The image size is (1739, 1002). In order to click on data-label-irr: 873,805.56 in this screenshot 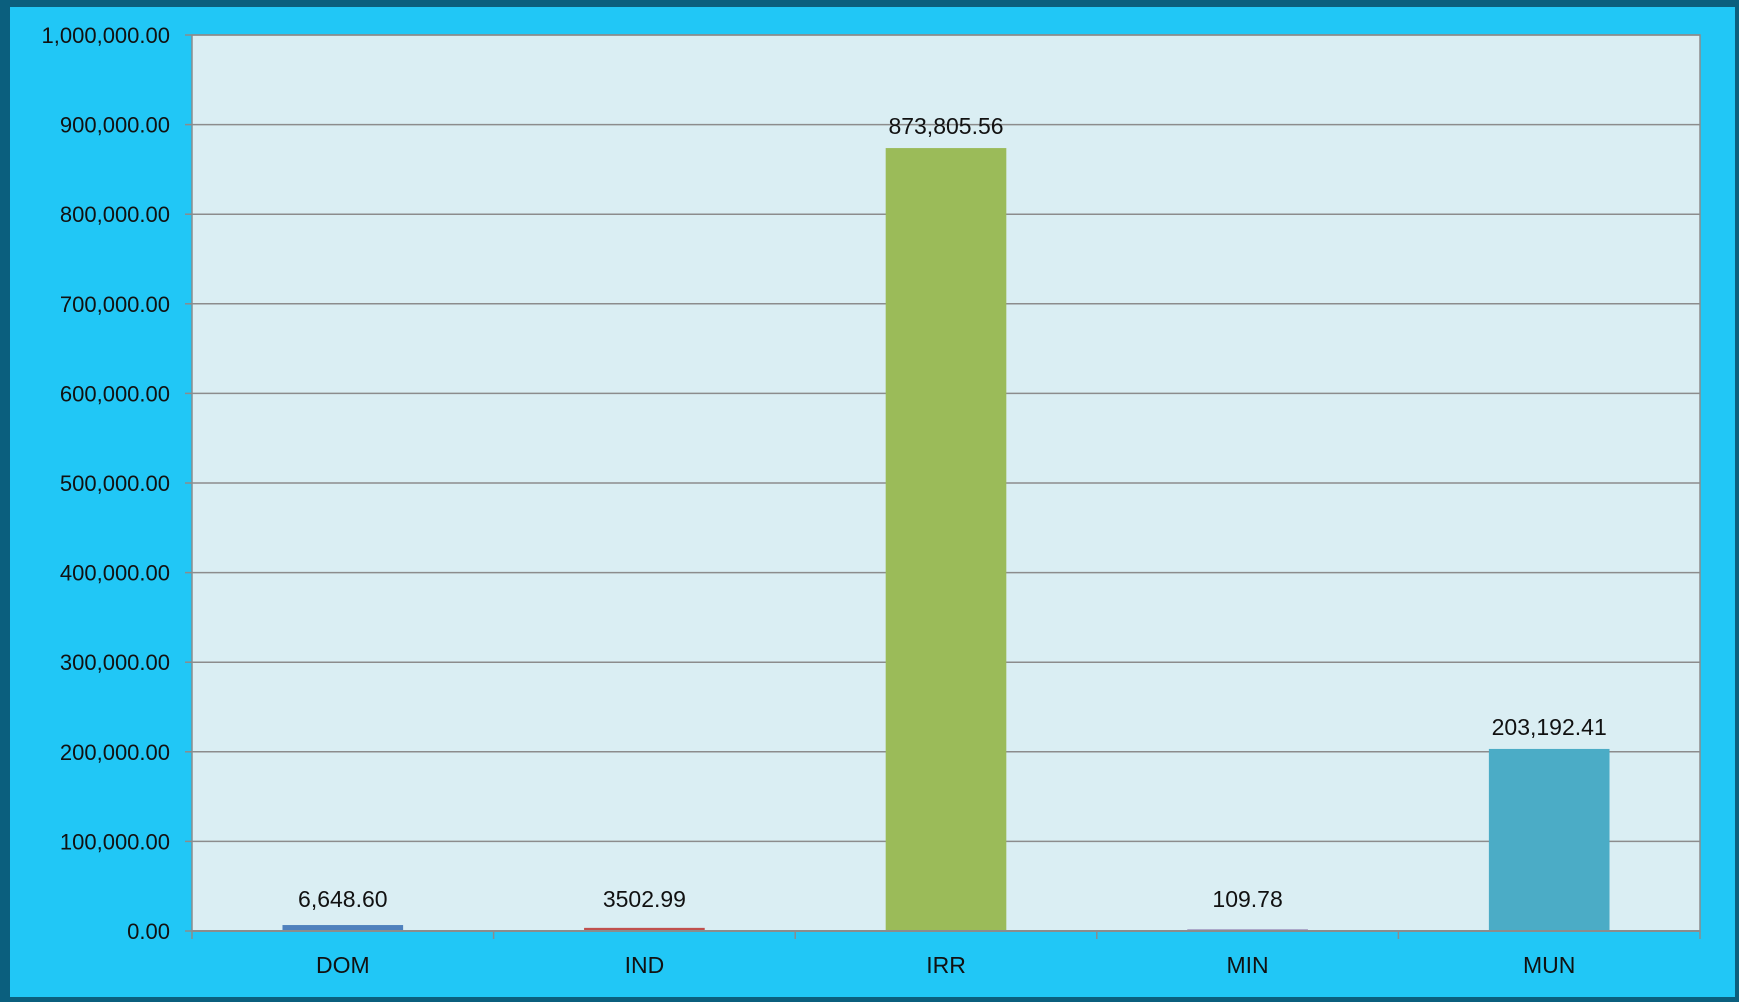, I will do `click(945, 126)`.